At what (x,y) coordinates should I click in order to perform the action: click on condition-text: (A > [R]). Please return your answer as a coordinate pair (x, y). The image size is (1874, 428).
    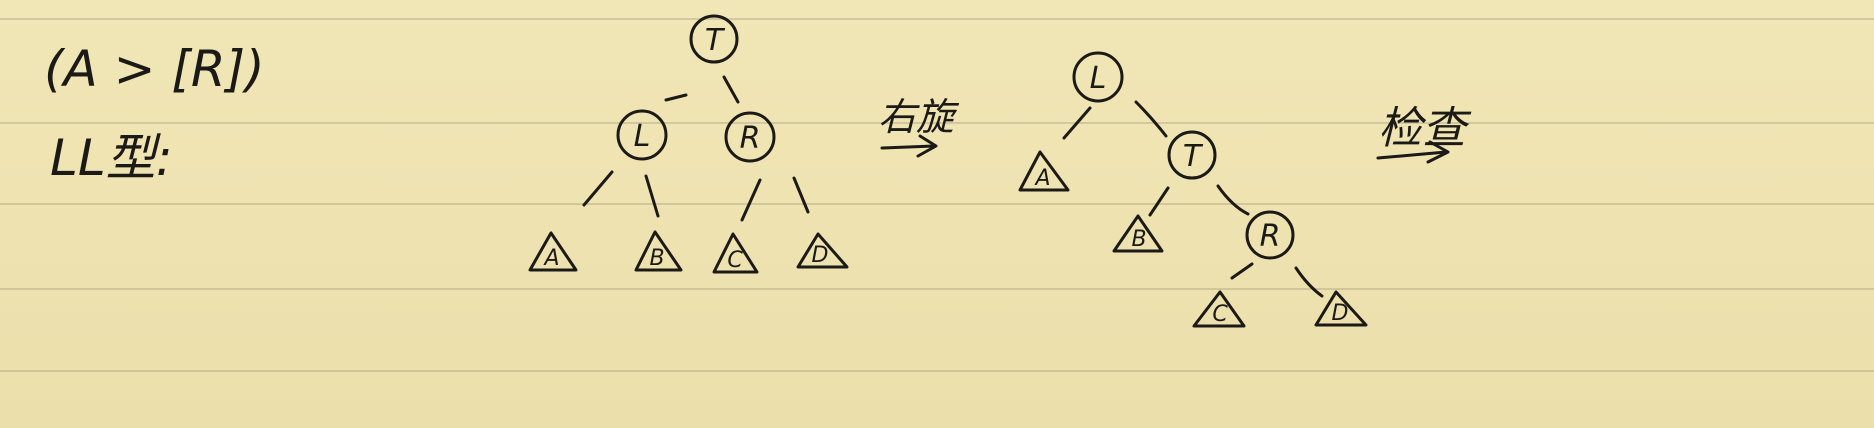
    Looking at the image, I should click on (154, 69).